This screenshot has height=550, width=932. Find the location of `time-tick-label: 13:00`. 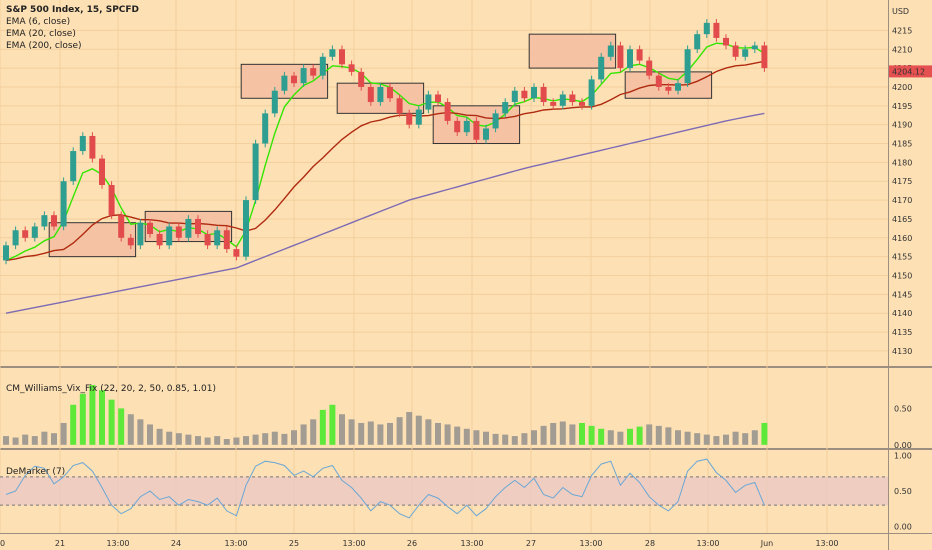

time-tick-label: 13:00 is located at coordinates (826, 543).